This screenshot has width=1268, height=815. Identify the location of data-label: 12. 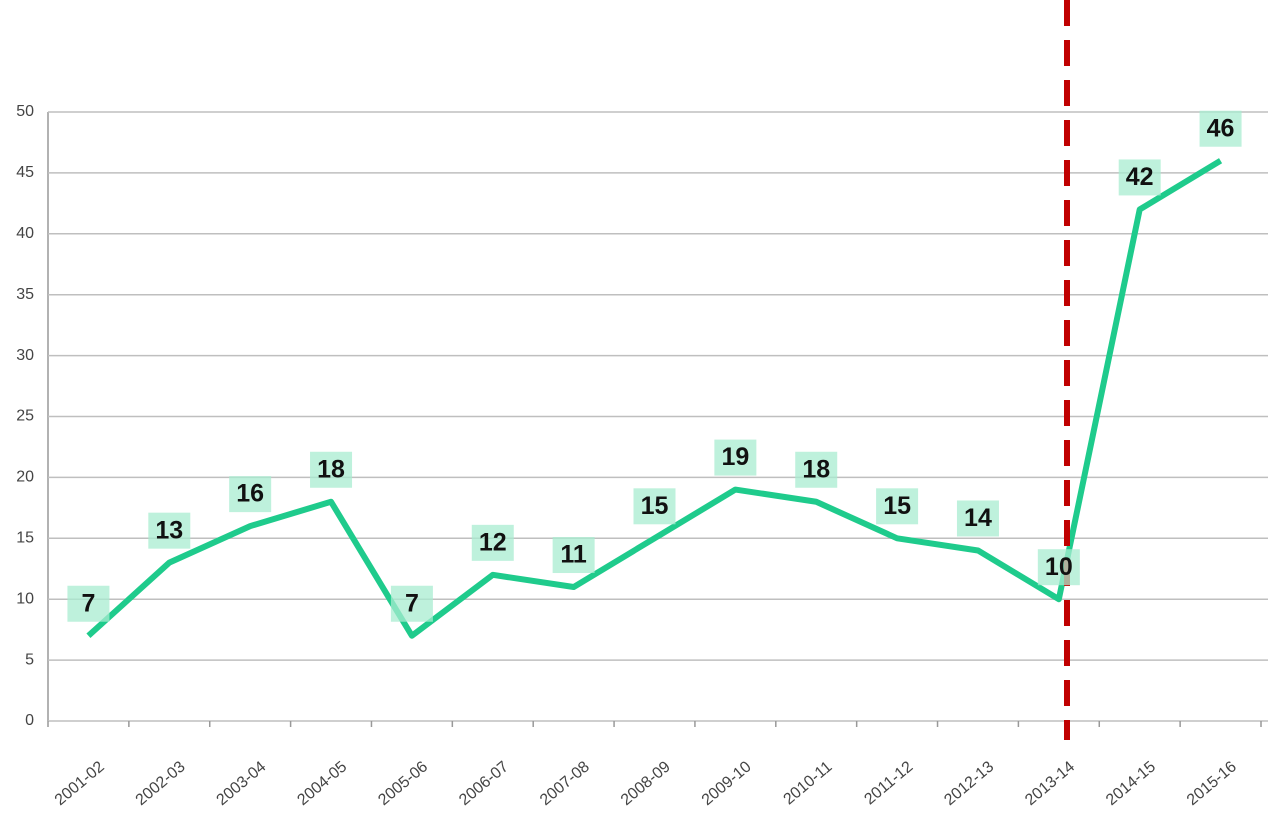
(493, 542).